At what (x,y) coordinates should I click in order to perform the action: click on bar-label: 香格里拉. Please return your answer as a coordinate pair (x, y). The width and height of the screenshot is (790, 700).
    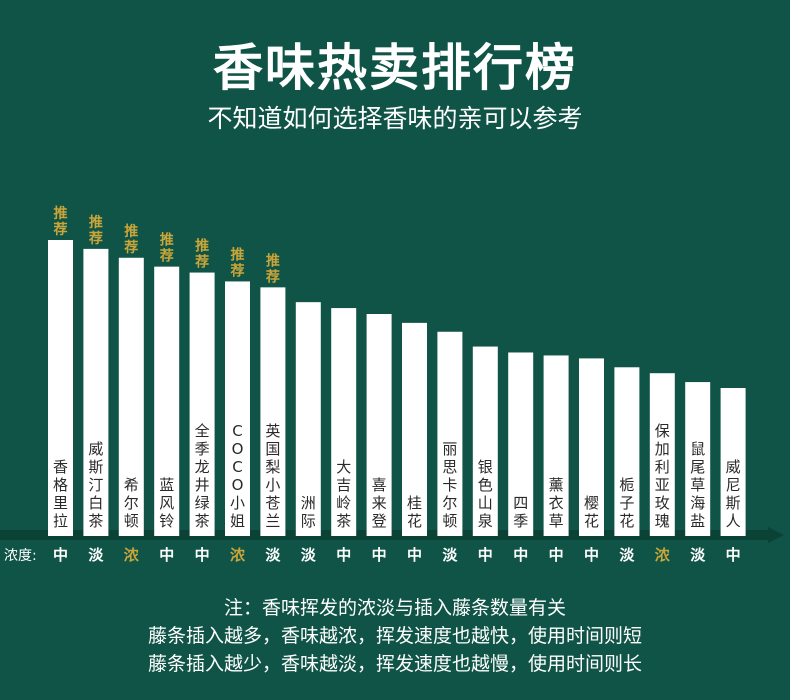
    Looking at the image, I should click on (60, 494).